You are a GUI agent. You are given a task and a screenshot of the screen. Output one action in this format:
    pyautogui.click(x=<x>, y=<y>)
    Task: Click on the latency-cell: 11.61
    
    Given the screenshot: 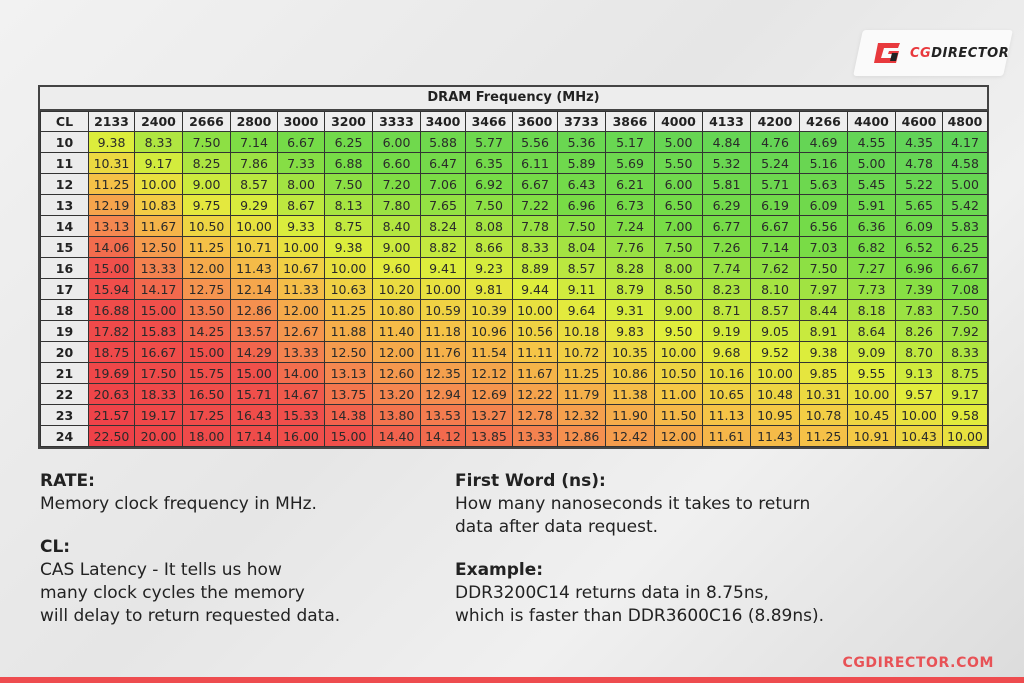 What is the action you would take?
    pyautogui.click(x=726, y=436)
    